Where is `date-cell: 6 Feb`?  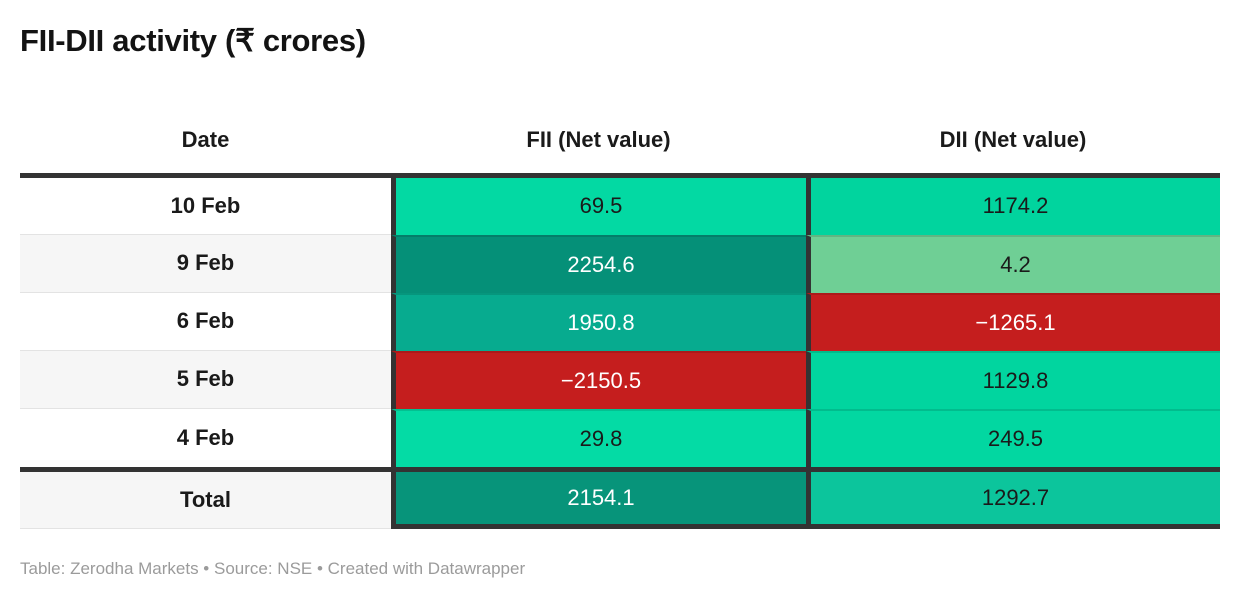 date-cell: 6 Feb is located at coordinates (205, 321).